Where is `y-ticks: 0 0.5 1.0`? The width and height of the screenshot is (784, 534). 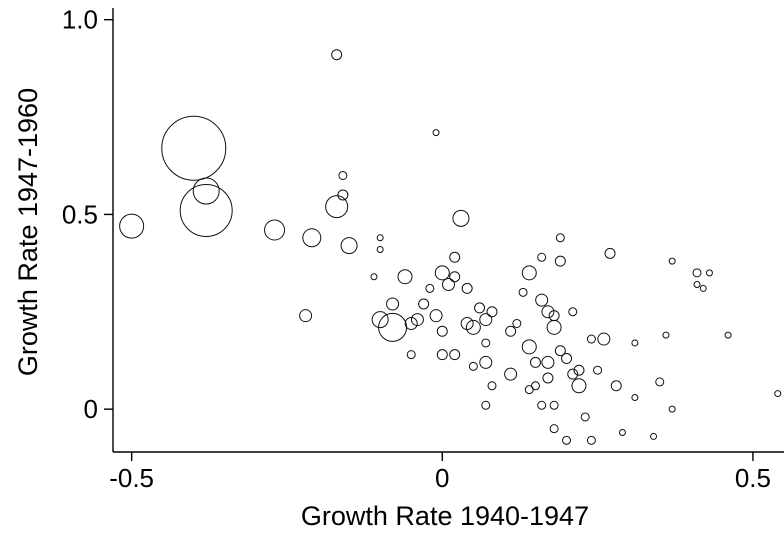 y-ticks: 0 0.5 1.0 is located at coordinates (87, 214).